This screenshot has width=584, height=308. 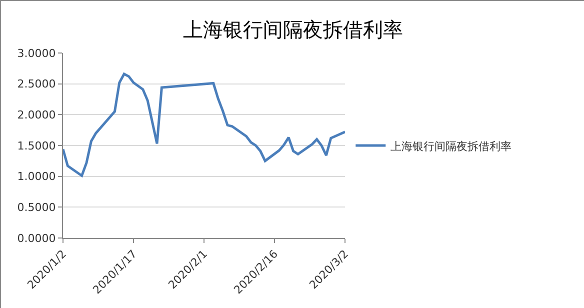 I want to click on y-tick-label: 1.0000, so click(x=36, y=177).